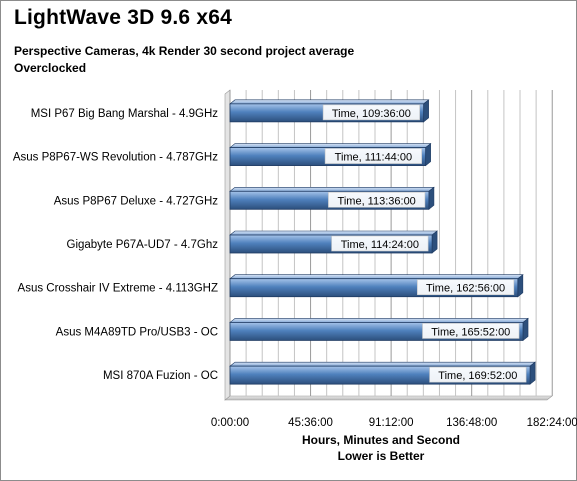 The height and width of the screenshot is (481, 577). What do you see at coordinates (123, 17) in the screenshot?
I see `chart-title: LightWave 3D 9.6 x64` at bounding box center [123, 17].